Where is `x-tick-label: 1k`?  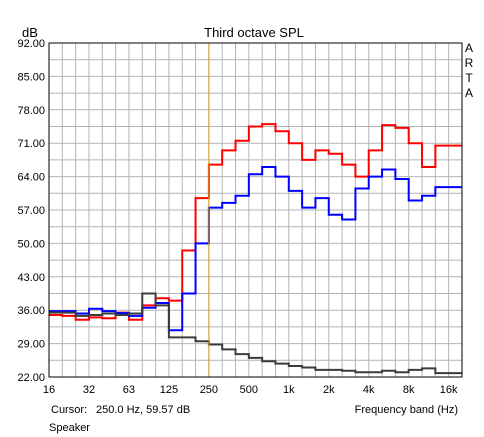
x-tick-label: 1k is located at coordinates (289, 390).